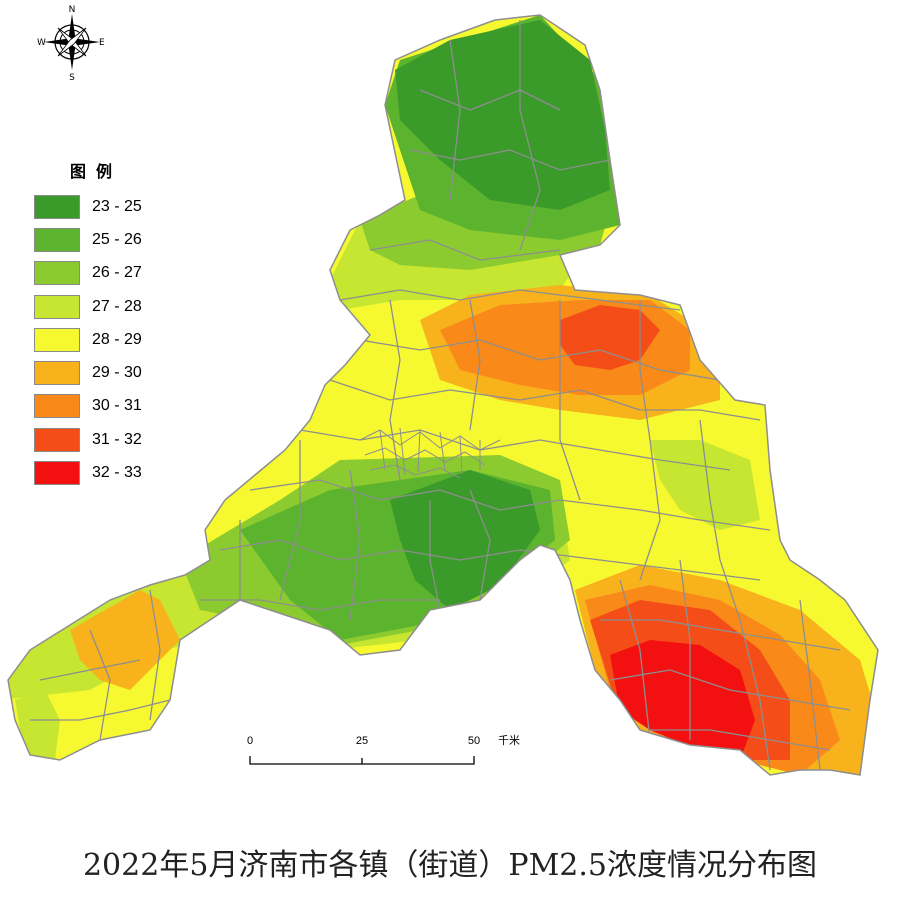 Image resolution: width=900 pixels, height=898 pixels. Describe the element at coordinates (117, 206) in the screenshot. I see `legend-label: 23 - 25` at that location.